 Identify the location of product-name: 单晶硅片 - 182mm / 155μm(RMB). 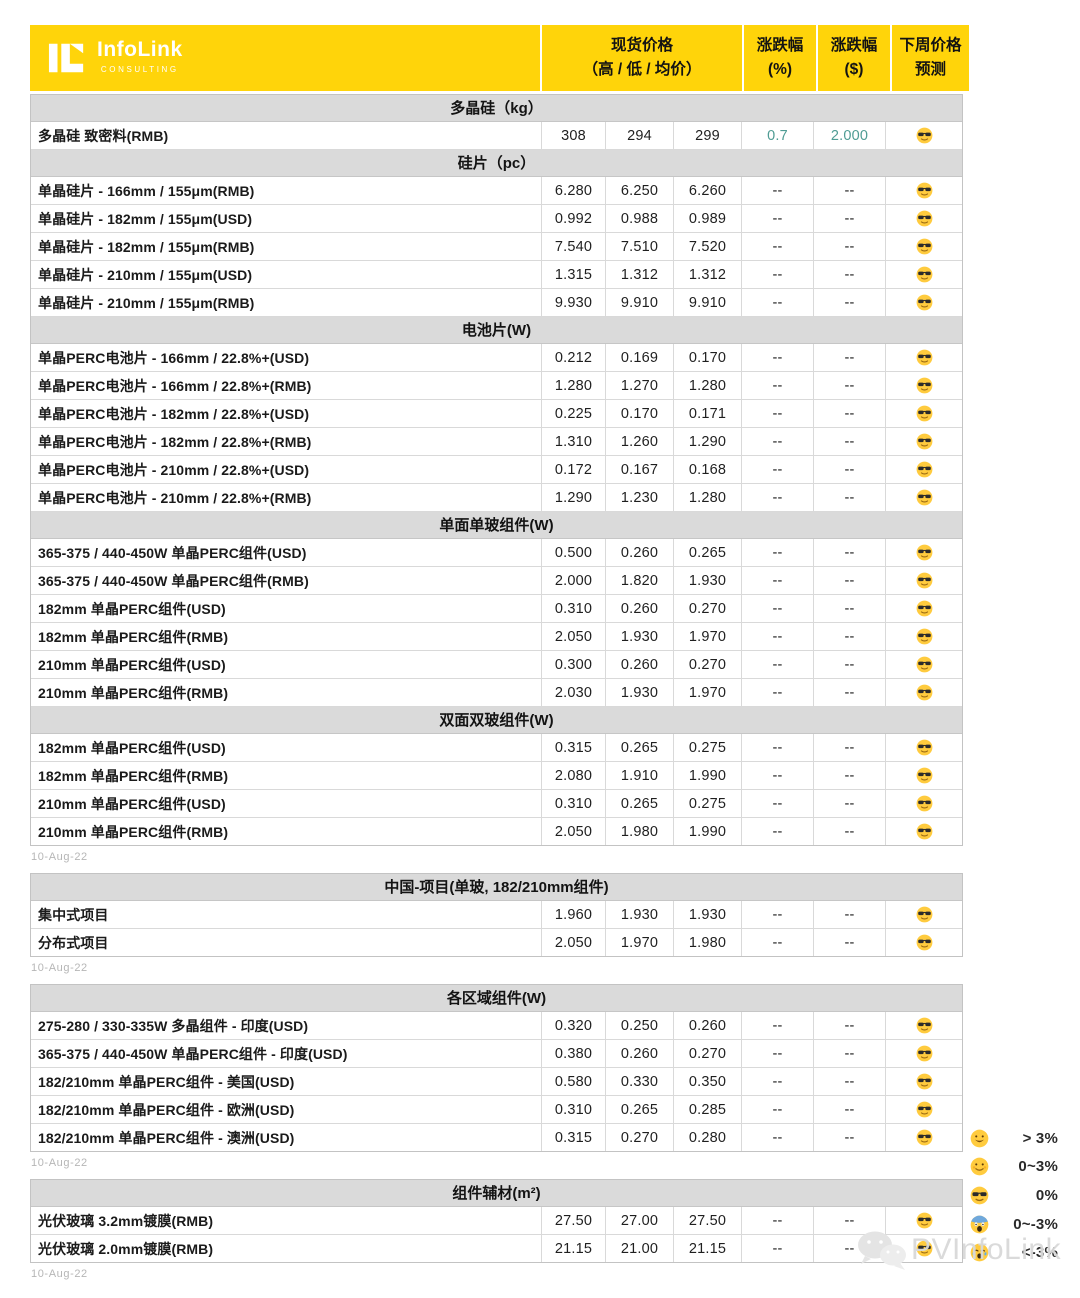
(146, 246).